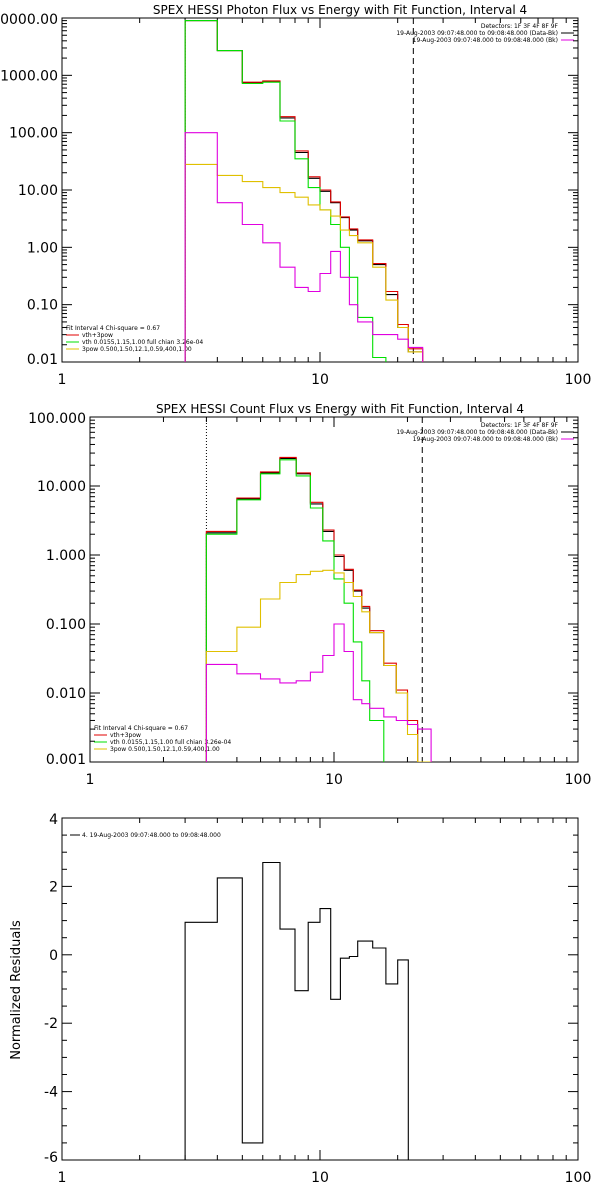 The image size is (600, 1200). What do you see at coordinates (42, 360) in the screenshot?
I see `y-tick-label: 0.01` at bounding box center [42, 360].